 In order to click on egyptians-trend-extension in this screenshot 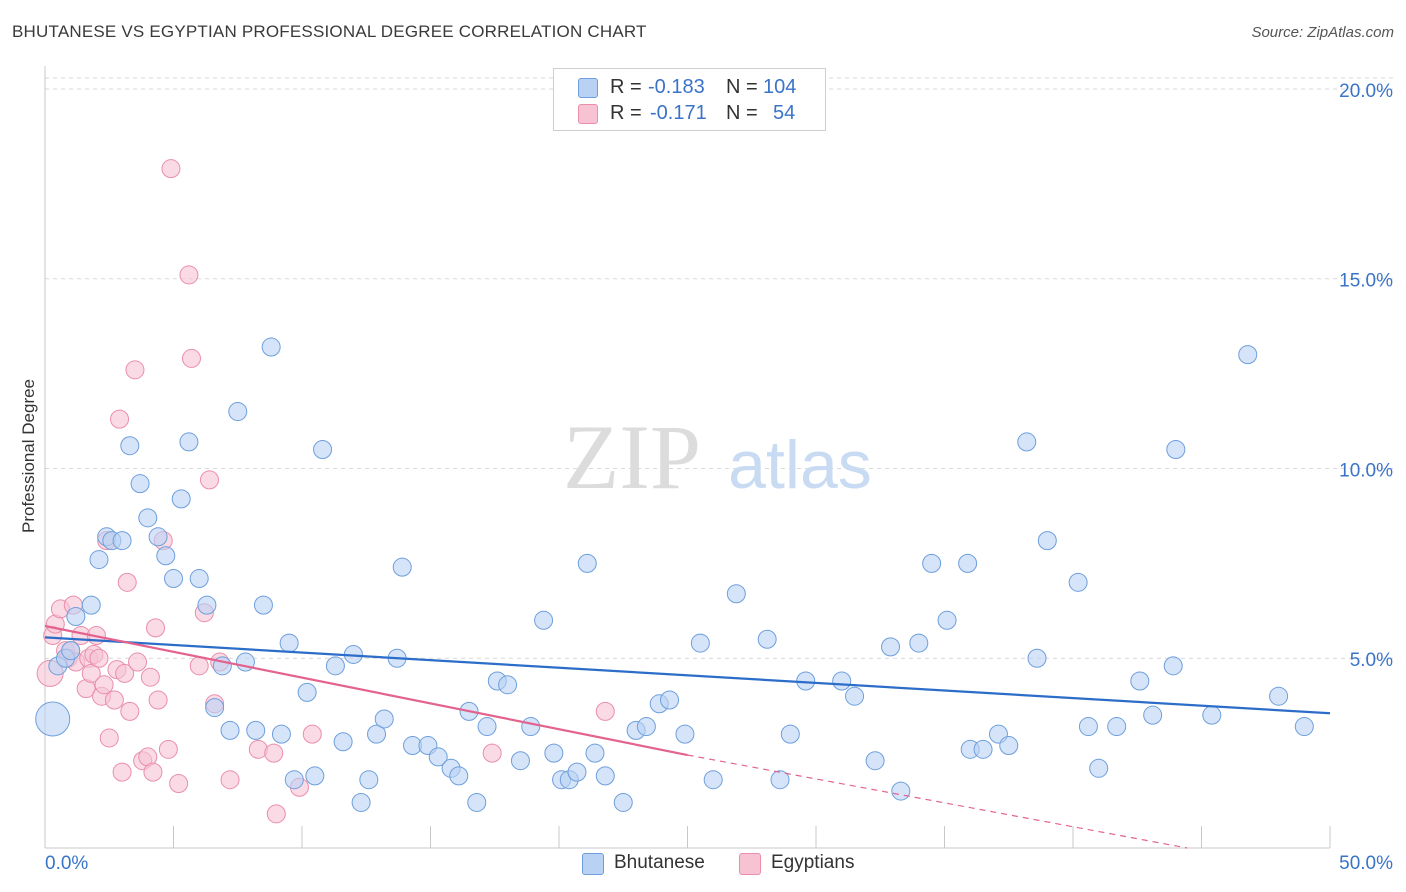, I will do `click(937, 801)`.